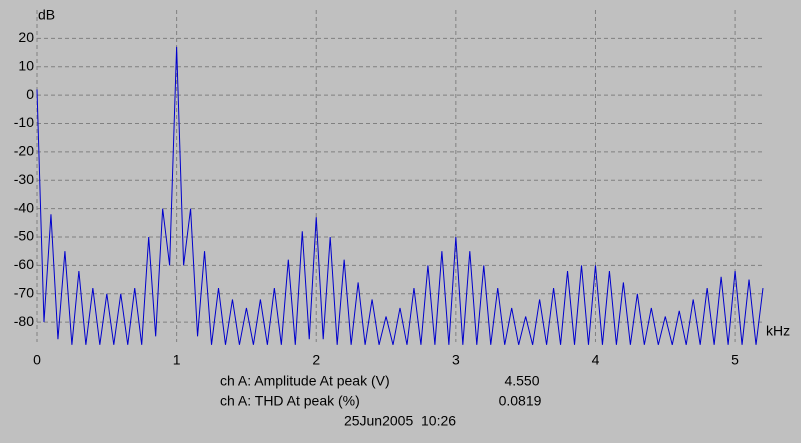 The image size is (801, 443). I want to click on x-tick-label: 5, so click(735, 360).